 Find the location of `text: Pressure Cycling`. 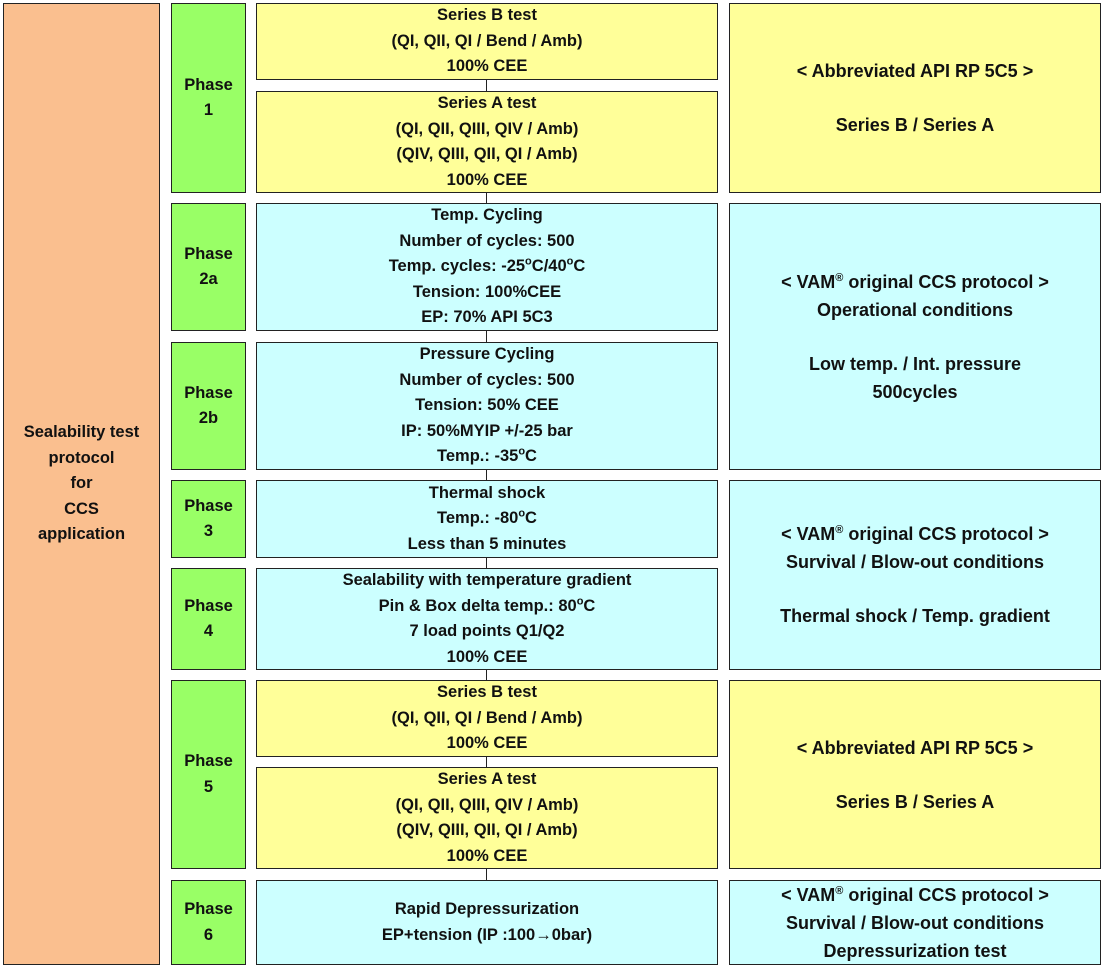

text: Pressure Cycling is located at coordinates (487, 354).